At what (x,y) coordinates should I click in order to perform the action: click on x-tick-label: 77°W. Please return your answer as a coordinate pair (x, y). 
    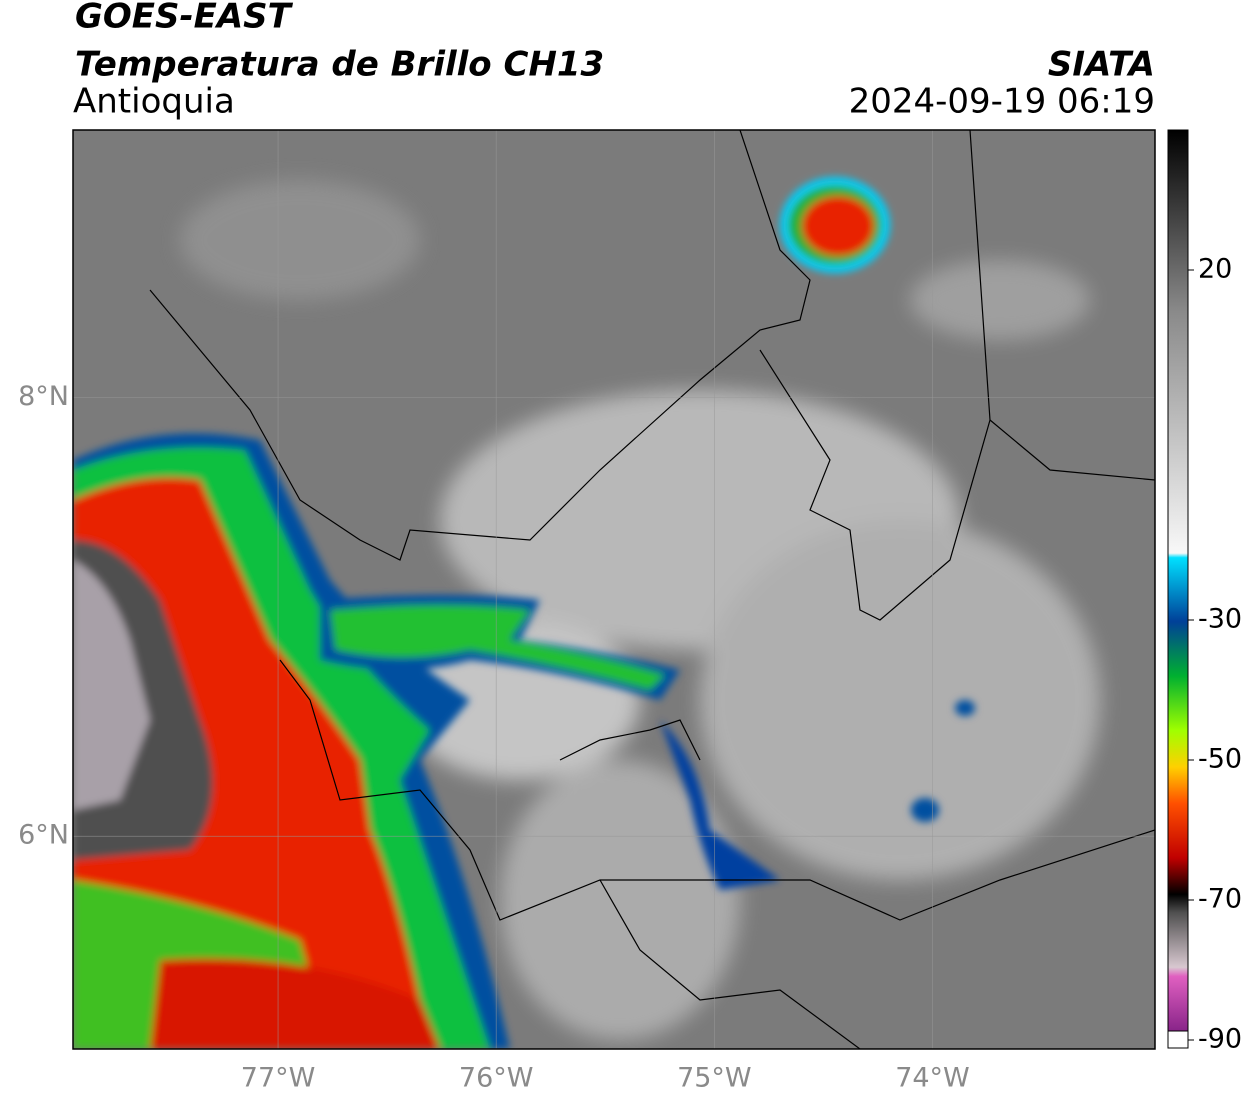
    Looking at the image, I should click on (278, 1078).